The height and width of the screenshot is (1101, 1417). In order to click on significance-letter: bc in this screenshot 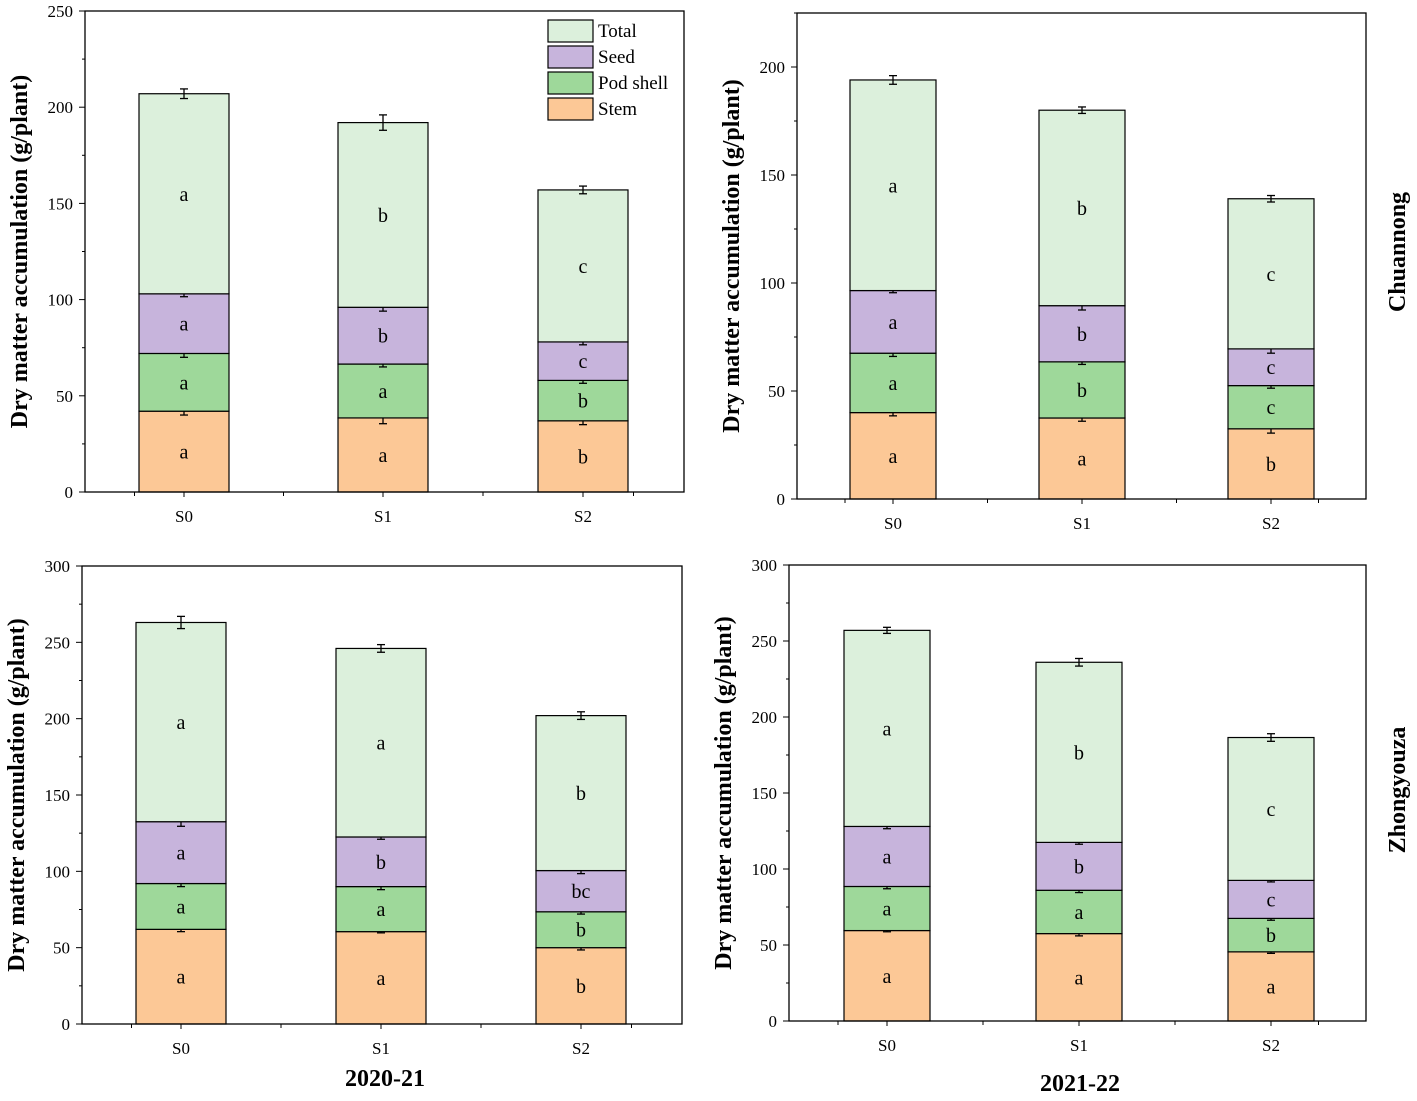, I will do `click(581, 892)`.